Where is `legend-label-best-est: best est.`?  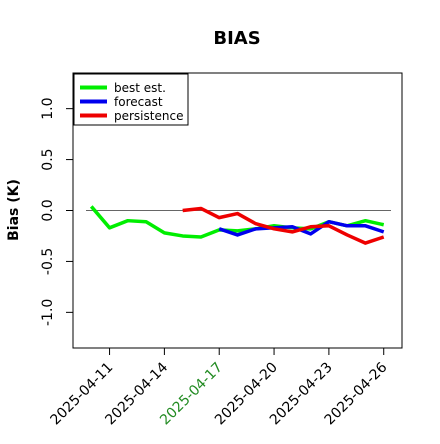 legend-label-best-est: best est. is located at coordinates (140, 88).